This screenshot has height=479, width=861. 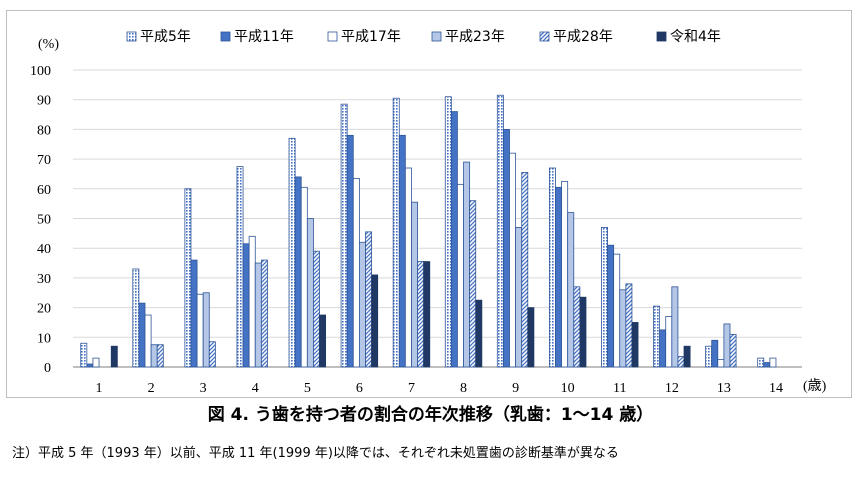 What do you see at coordinates (359, 388) in the screenshot?
I see `x-tick-label: 6` at bounding box center [359, 388].